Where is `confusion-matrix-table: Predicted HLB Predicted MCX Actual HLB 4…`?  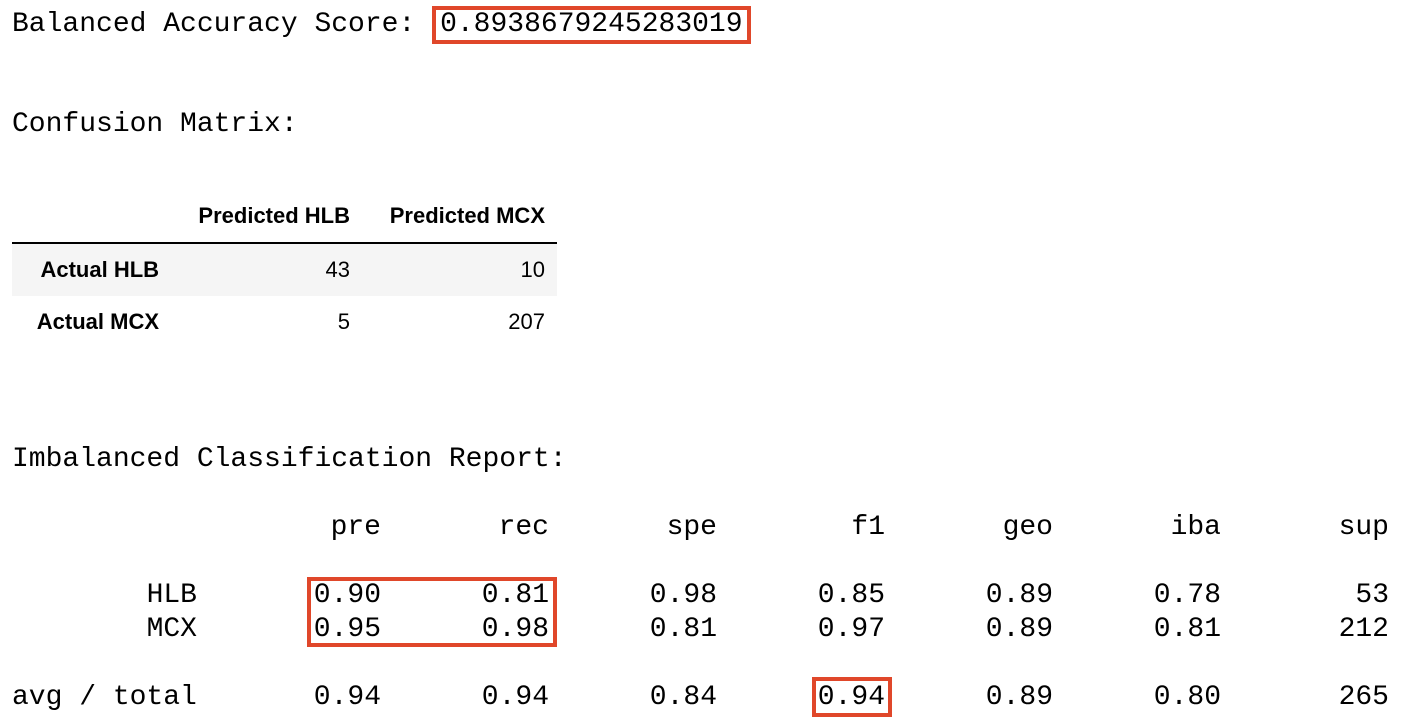
confusion-matrix-table: Predicted HLB Predicted MCX Actual HLB 4… is located at coordinates (284, 269).